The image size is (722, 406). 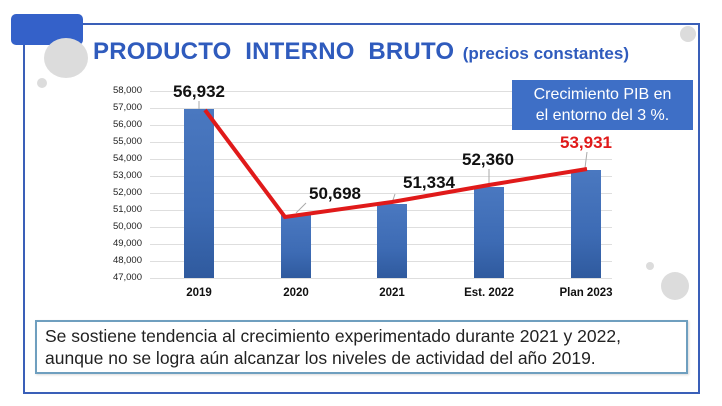 I want to click on bar-2019, so click(x=199, y=193).